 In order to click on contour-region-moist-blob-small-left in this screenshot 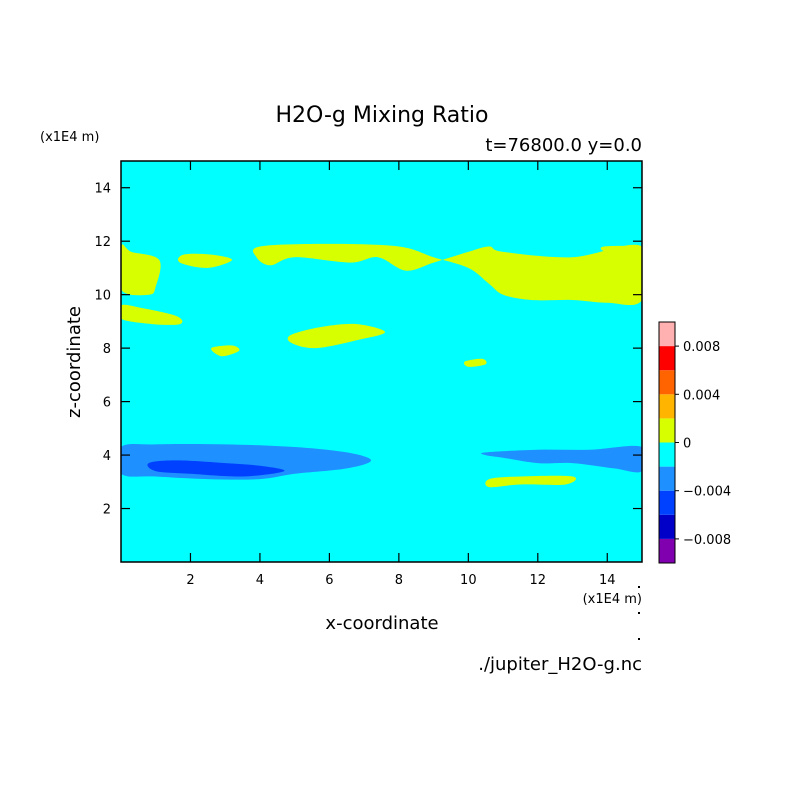, I will do `click(225, 351)`.